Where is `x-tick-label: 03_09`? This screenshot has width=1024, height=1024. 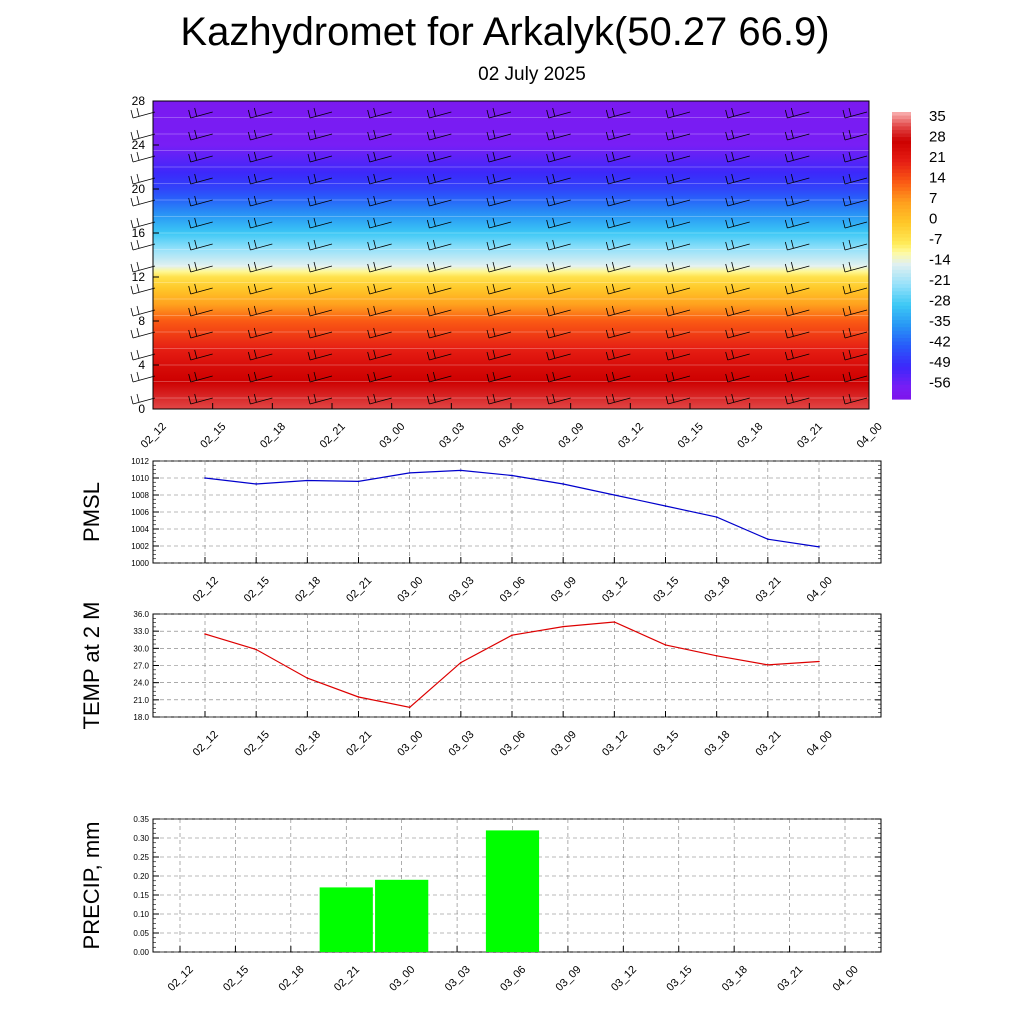
x-tick-label: 03_09 is located at coordinates (564, 590).